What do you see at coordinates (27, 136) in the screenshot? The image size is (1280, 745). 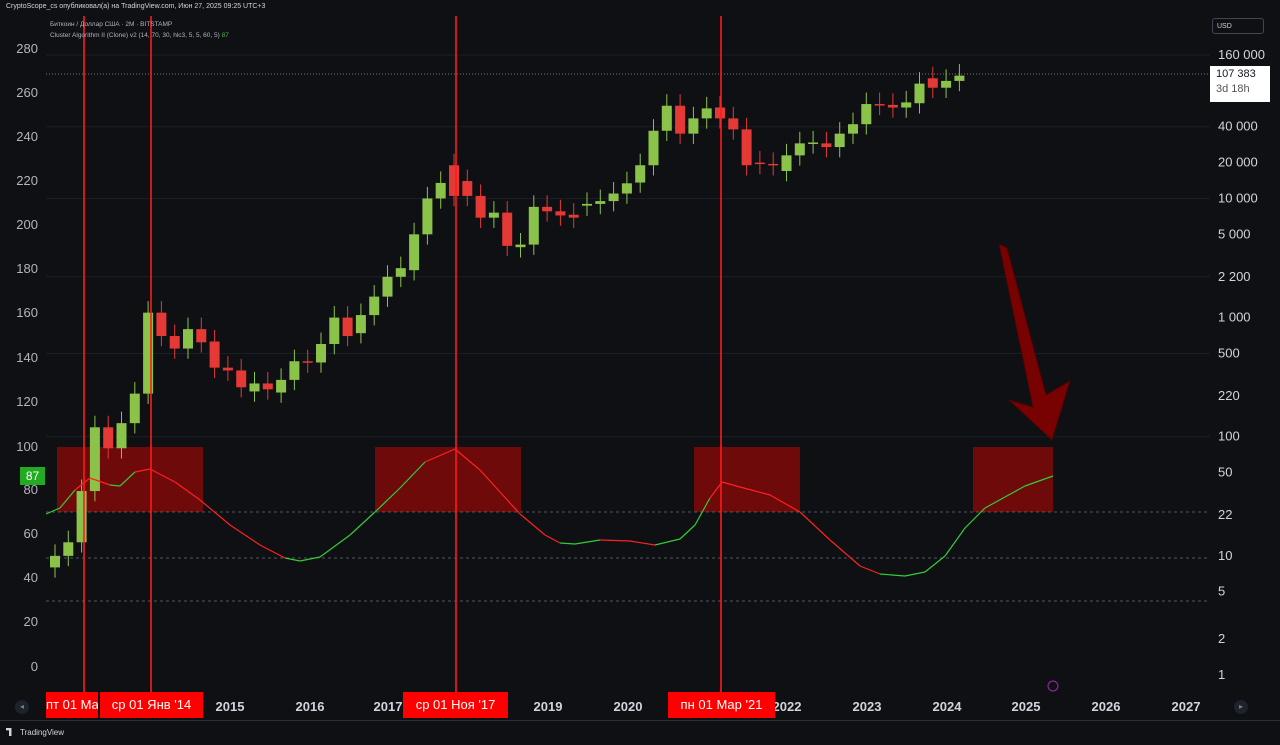 I see `left-axis-label: 240` at bounding box center [27, 136].